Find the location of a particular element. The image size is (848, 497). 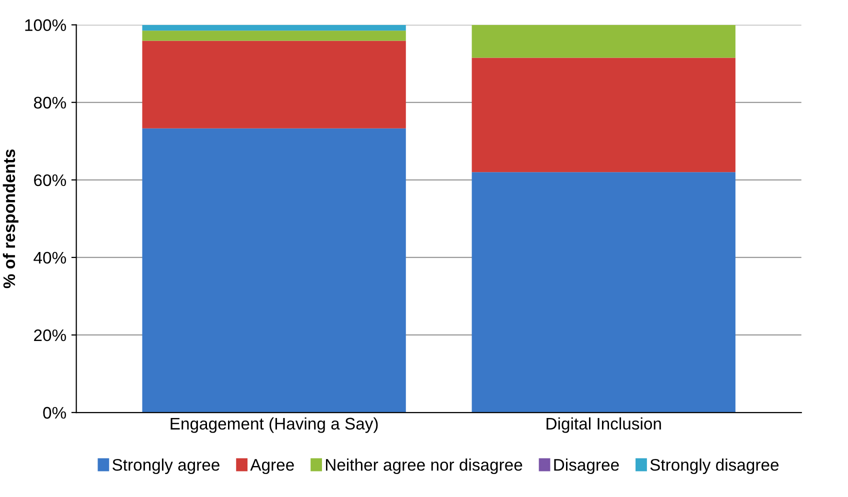

y-tick-label: 80% is located at coordinates (50, 102).